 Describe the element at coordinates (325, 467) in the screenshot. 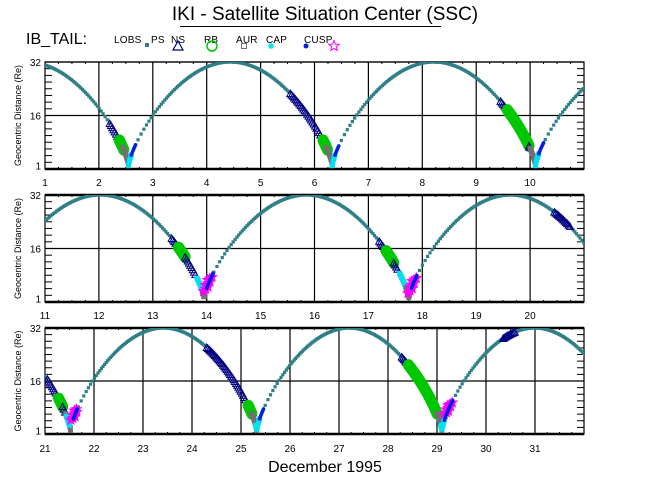

I see `x-axis-title: December 1995` at that location.